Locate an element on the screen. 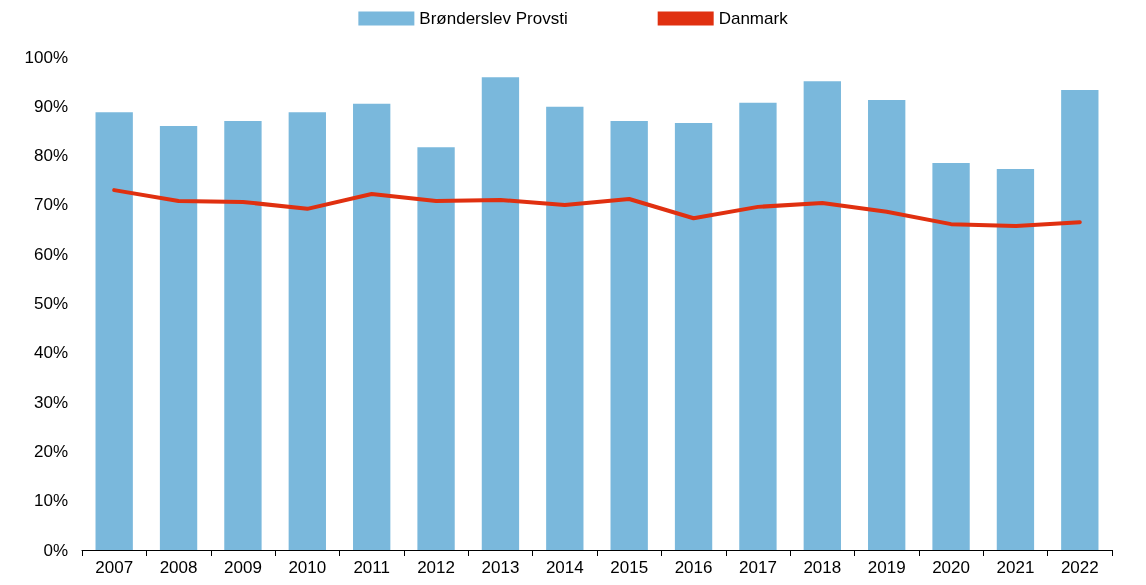  x-tick-label: 2021 is located at coordinates (1015, 567).